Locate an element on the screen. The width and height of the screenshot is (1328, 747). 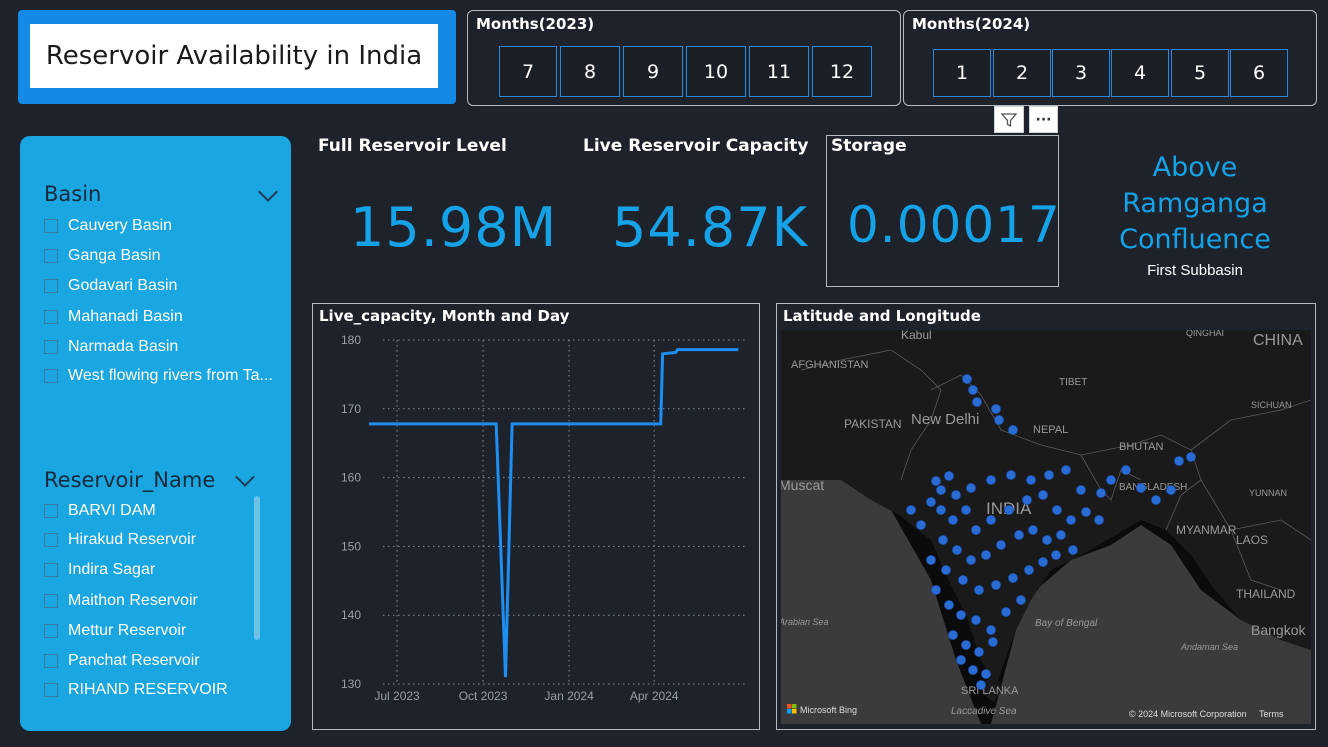
month-2024-button-5: 5 is located at coordinates (1200, 73).